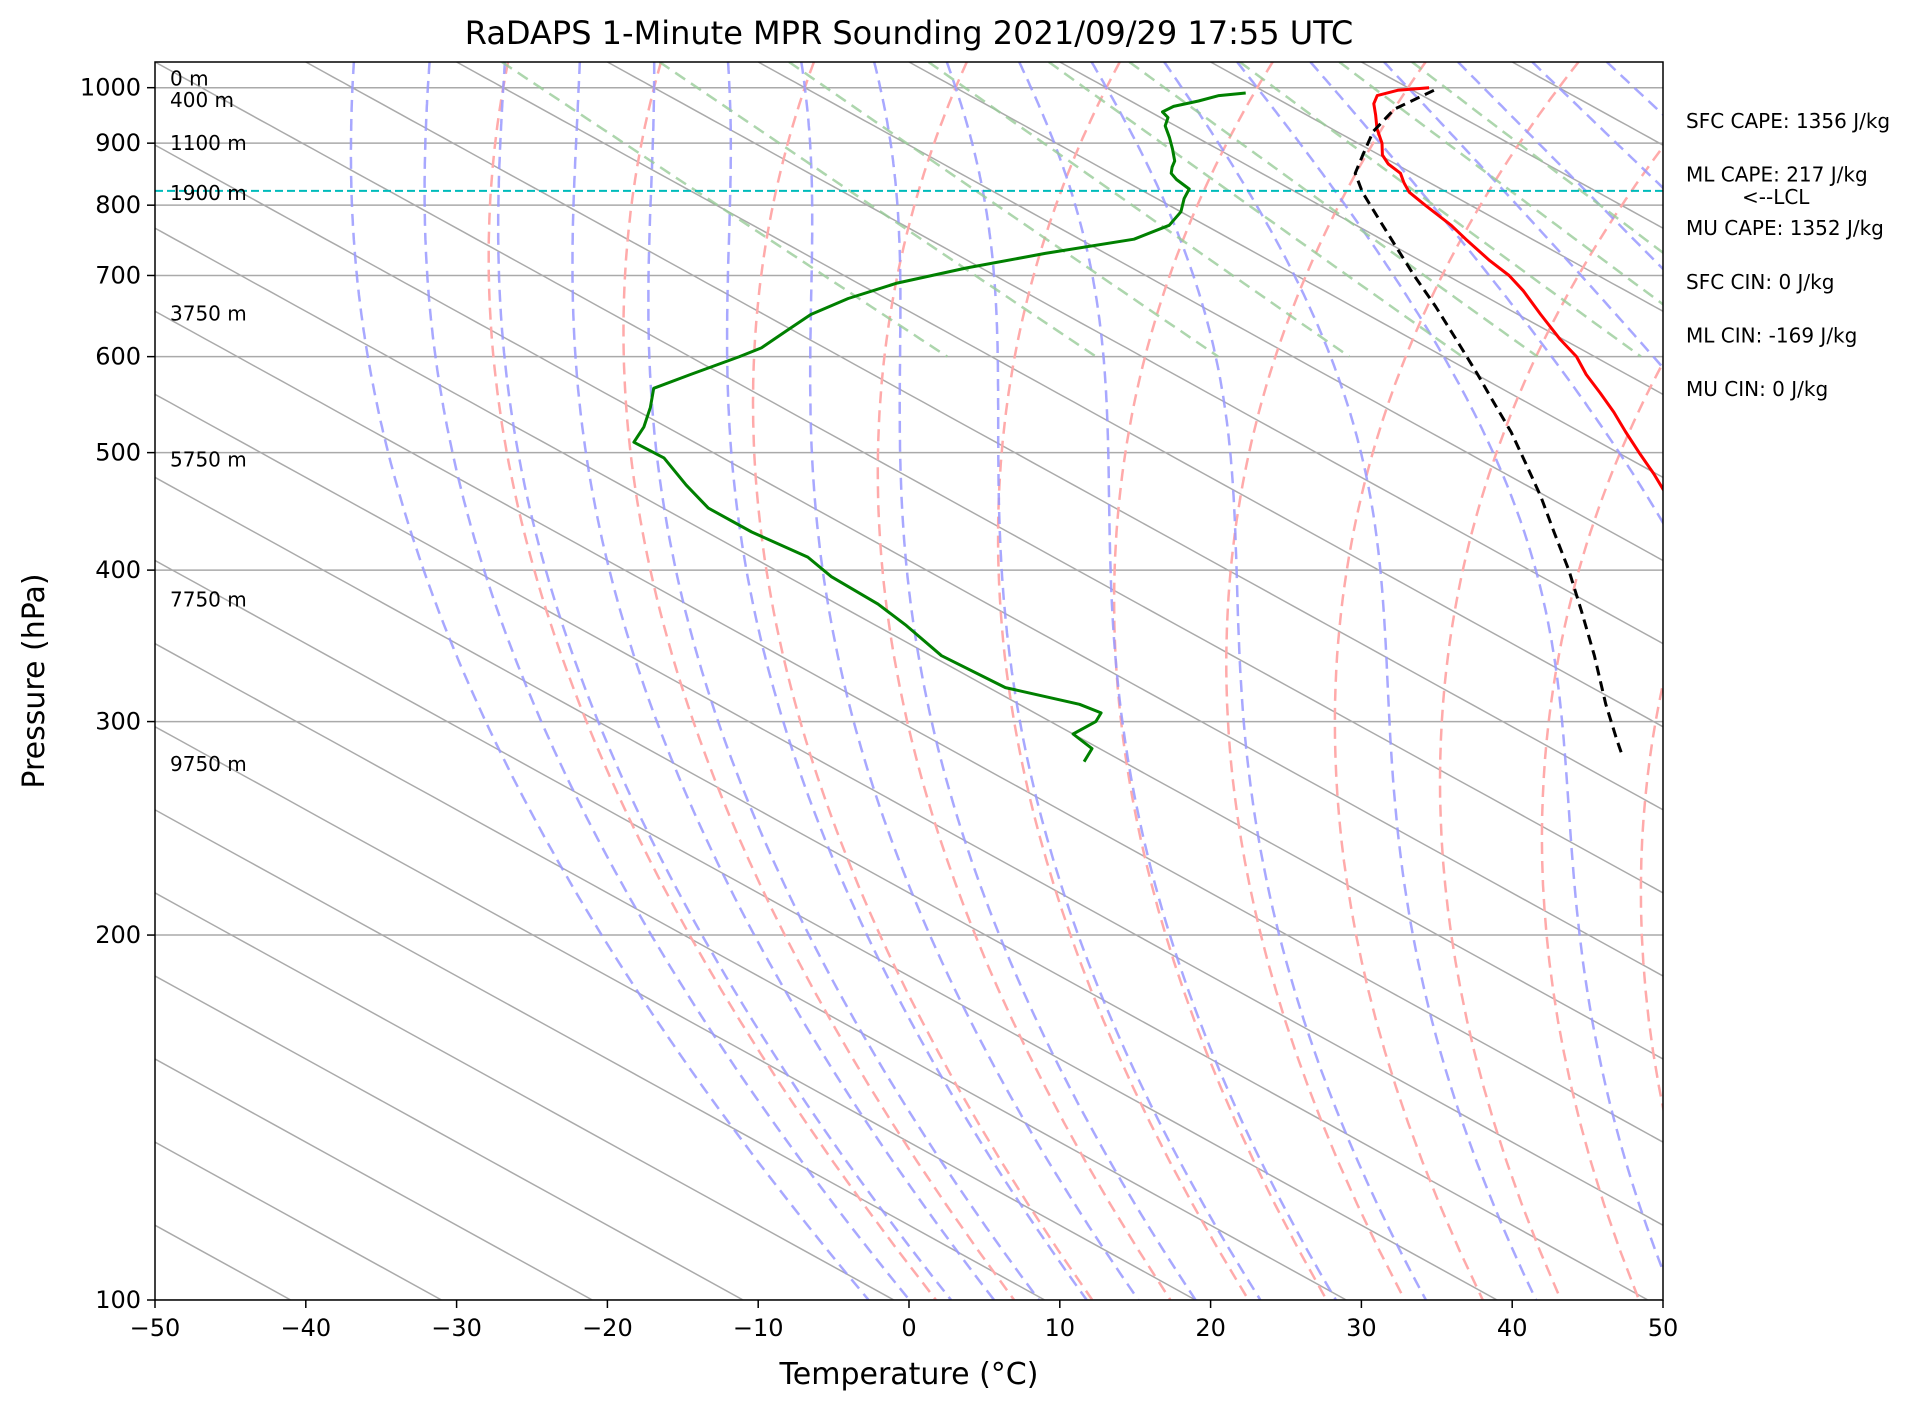 The width and height of the screenshot is (1925, 1406). I want to click on x-axis: −50 −40 −30 −20 −10 0 10 20 30 40 50, so click(904, 1321).